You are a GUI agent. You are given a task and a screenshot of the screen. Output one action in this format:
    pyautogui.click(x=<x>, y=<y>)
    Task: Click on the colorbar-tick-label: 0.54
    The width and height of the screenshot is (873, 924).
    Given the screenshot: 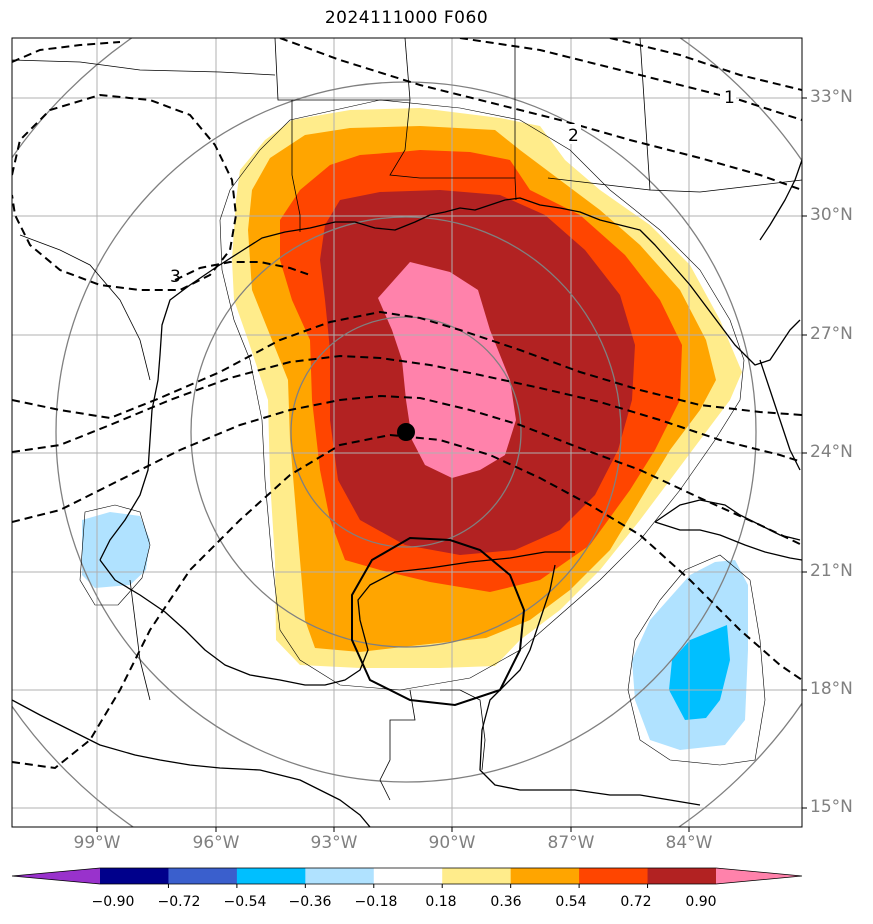 What is the action you would take?
    pyautogui.click(x=571, y=902)
    